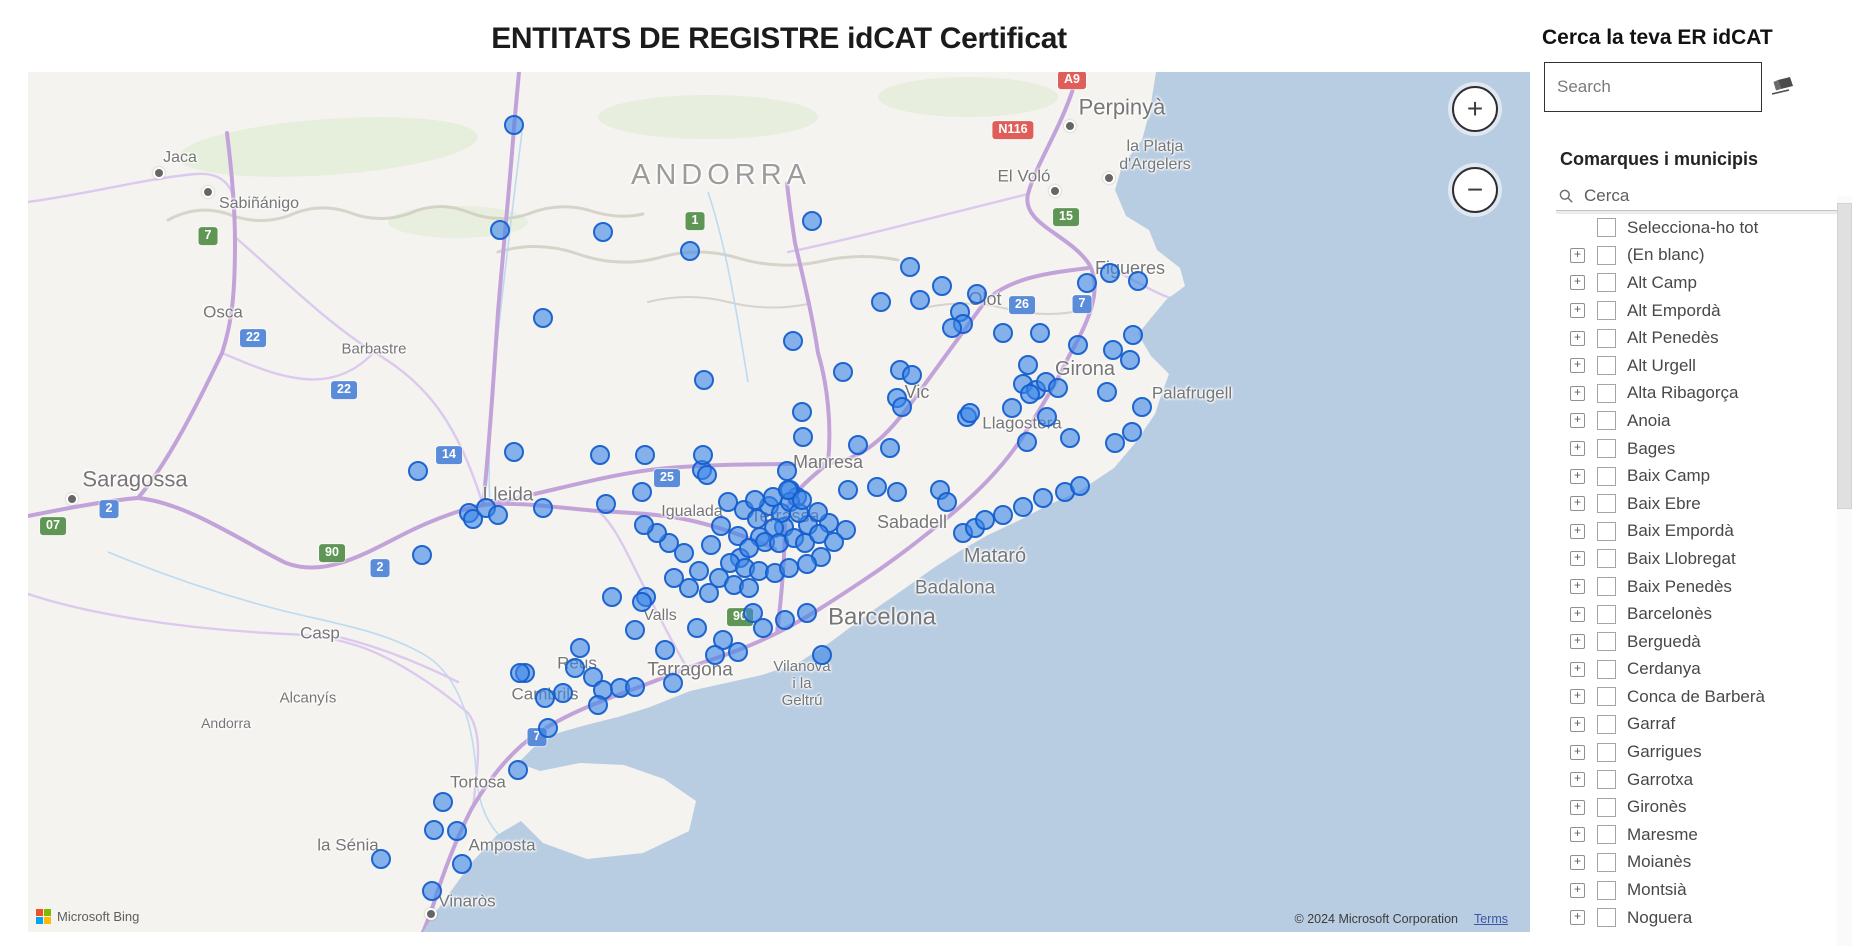  I want to click on zoom-out-button: −, so click(1475, 190).